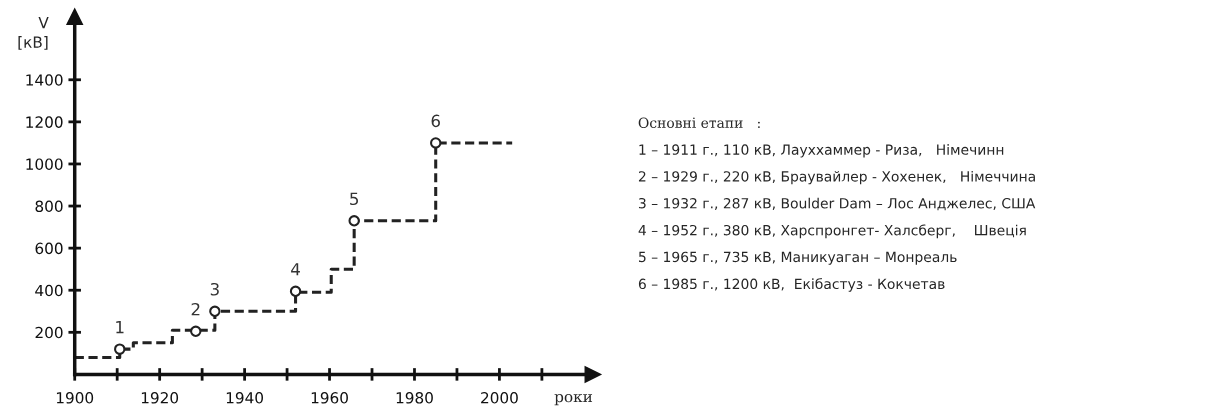 This screenshot has width=1205, height=416. What do you see at coordinates (573, 399) in the screenshot?
I see `x-axis-title: роки` at bounding box center [573, 399].